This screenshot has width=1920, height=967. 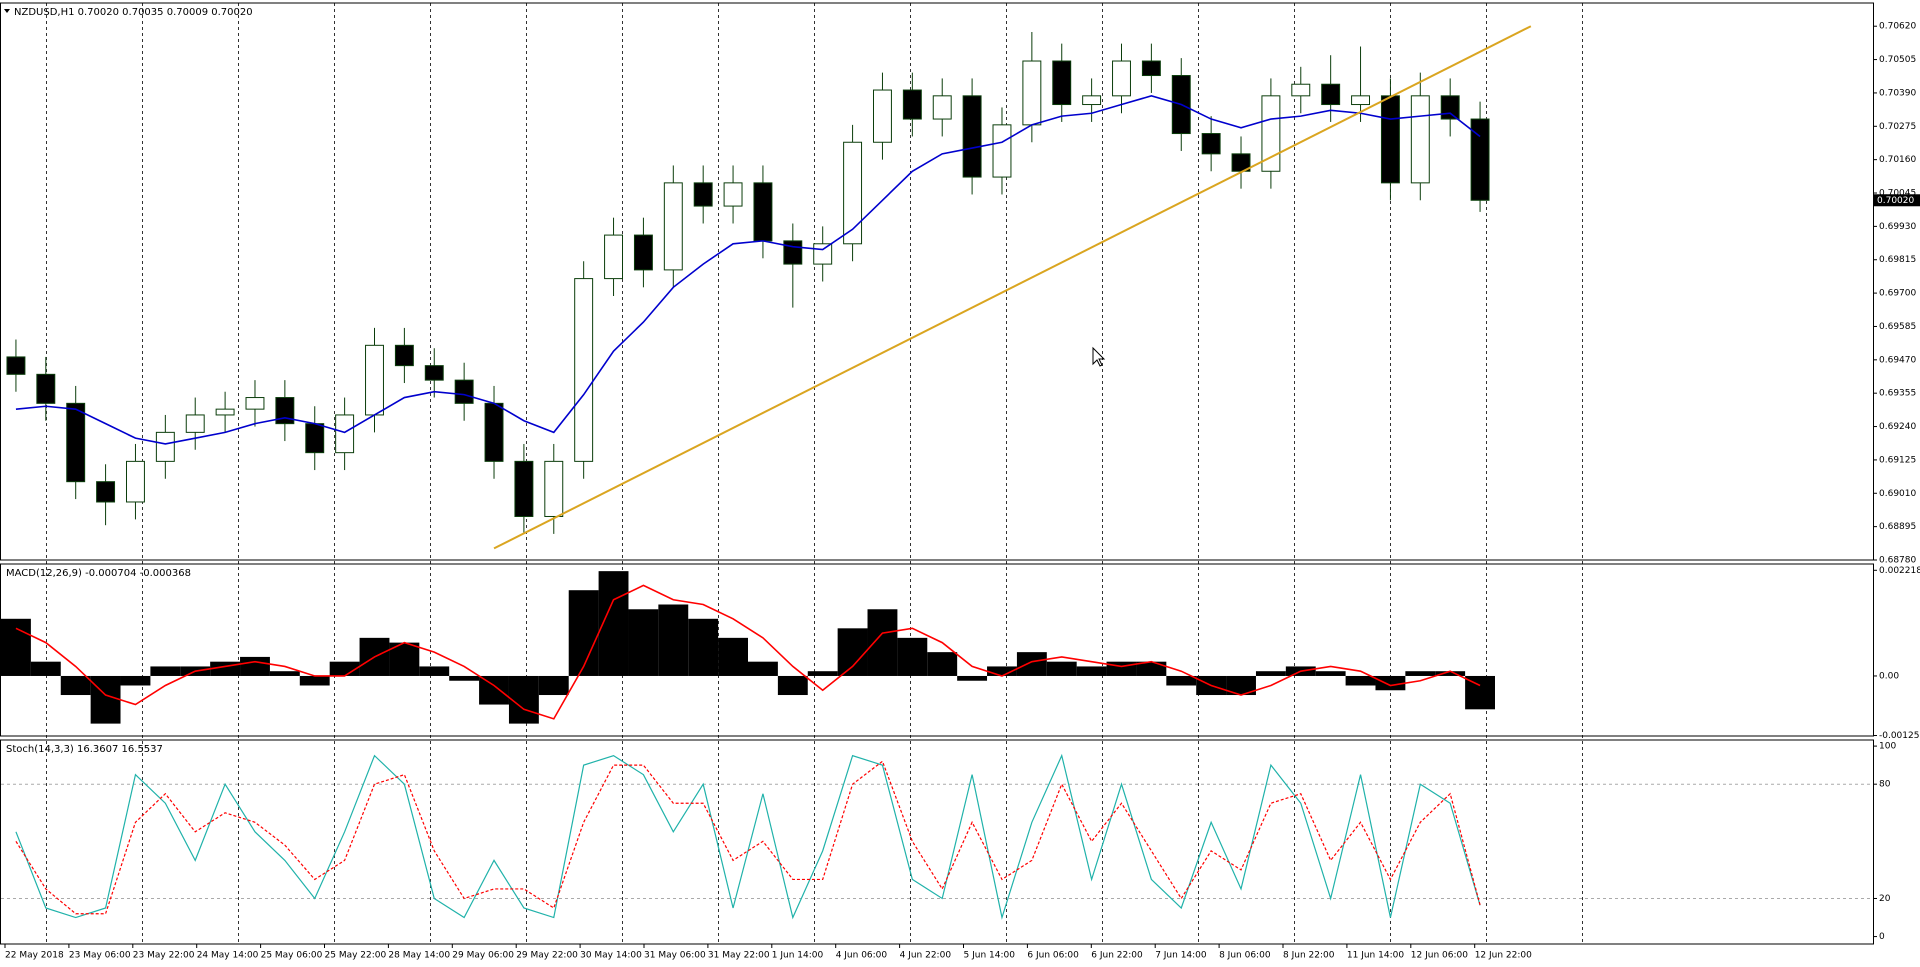 What do you see at coordinates (1897, 427) in the screenshot?
I see `y-tick-label: 0.69240` at bounding box center [1897, 427].